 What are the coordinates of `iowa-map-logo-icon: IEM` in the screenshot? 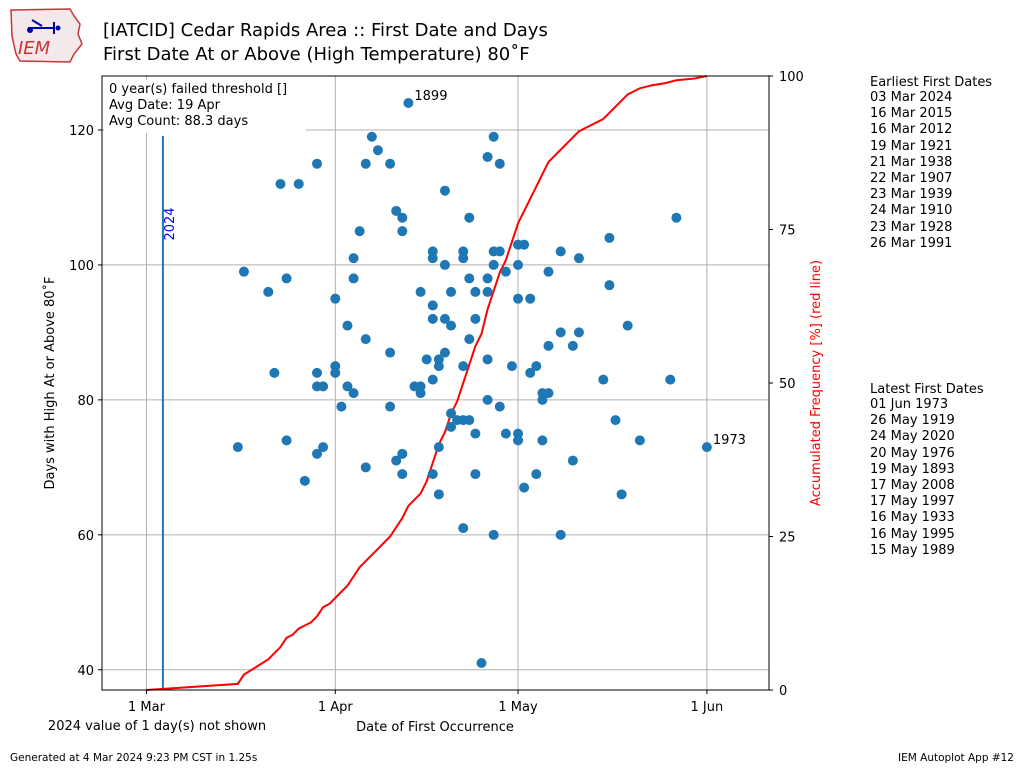 It's located at (46, 35).